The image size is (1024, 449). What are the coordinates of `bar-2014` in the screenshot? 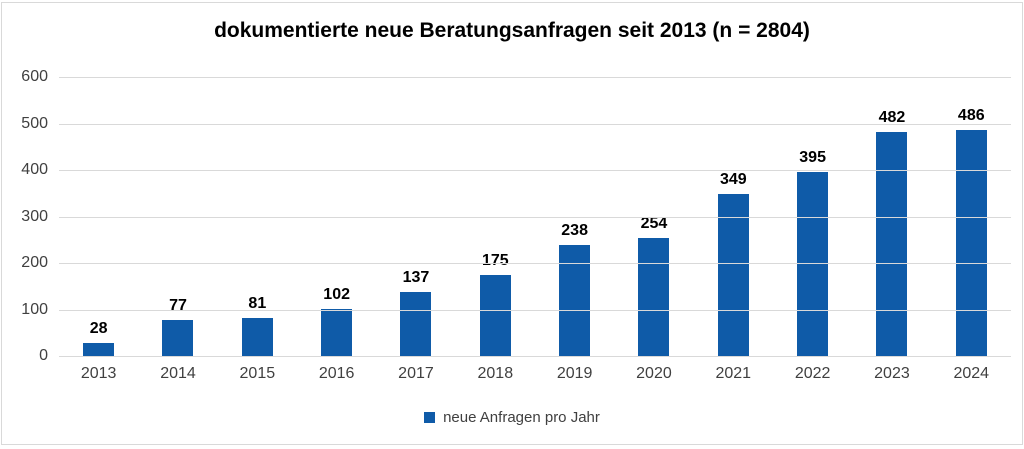 It's located at (178, 338).